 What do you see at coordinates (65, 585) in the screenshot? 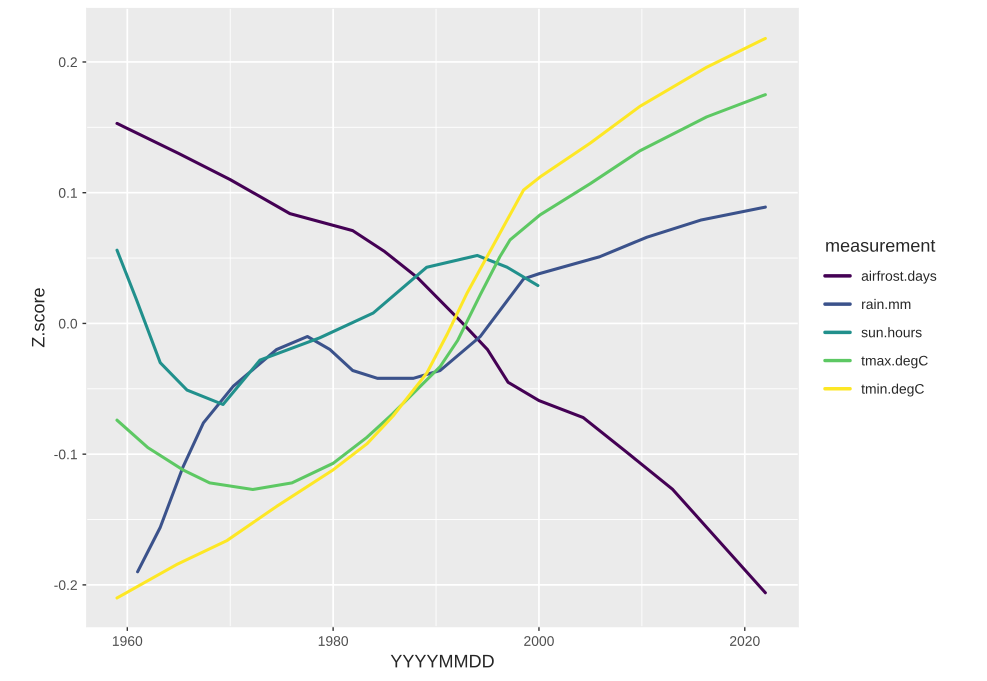
I see `y-tick-label: -0.2` at bounding box center [65, 585].